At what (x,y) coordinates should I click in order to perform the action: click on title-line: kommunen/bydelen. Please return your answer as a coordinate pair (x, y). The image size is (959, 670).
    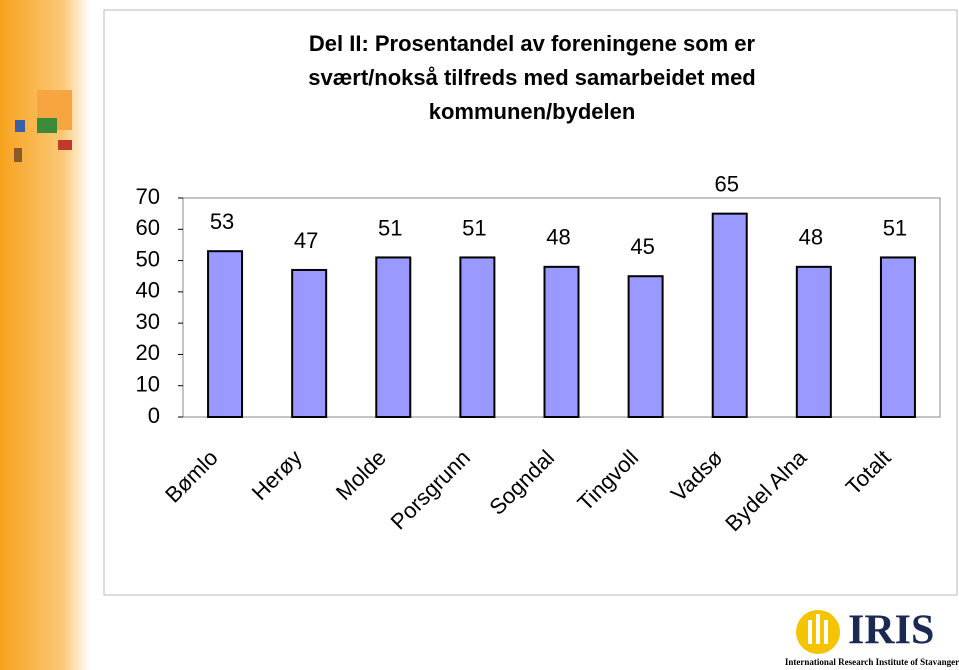
    Looking at the image, I should click on (532, 111).